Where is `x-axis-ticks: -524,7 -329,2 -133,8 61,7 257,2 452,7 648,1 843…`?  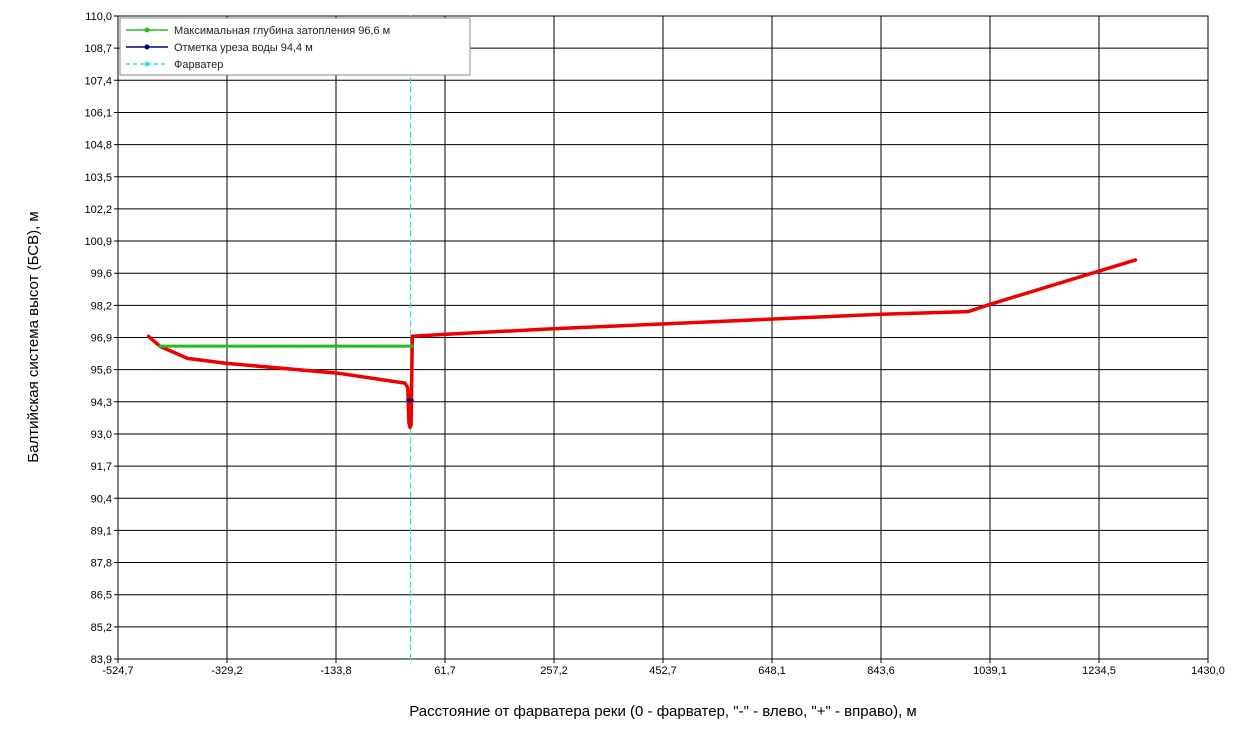 x-axis-ticks: -524,7 -329,2 -133,8 61,7 257,2 452,7 648,1 843… is located at coordinates (663, 671).